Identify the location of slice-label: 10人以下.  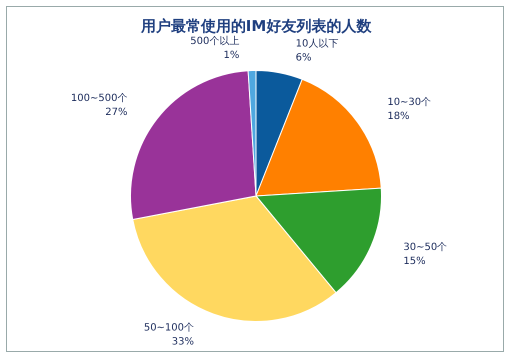
(317, 44).